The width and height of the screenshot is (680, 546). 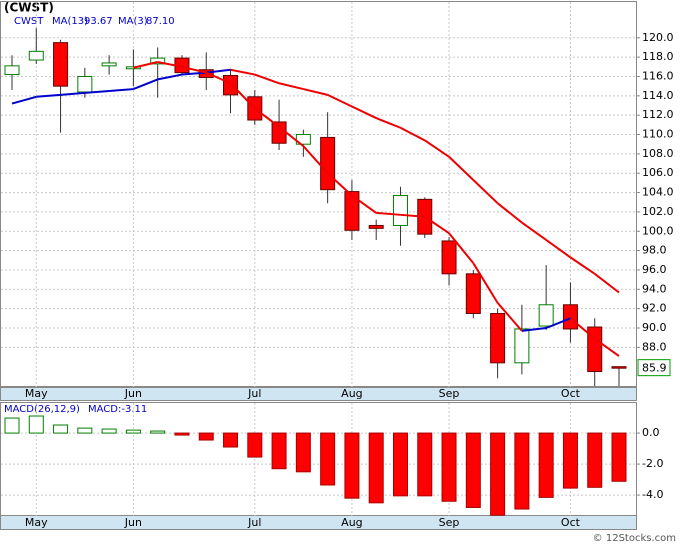 What do you see at coordinates (654, 288) in the screenshot?
I see `y-tick-label: 94.0` at bounding box center [654, 288].